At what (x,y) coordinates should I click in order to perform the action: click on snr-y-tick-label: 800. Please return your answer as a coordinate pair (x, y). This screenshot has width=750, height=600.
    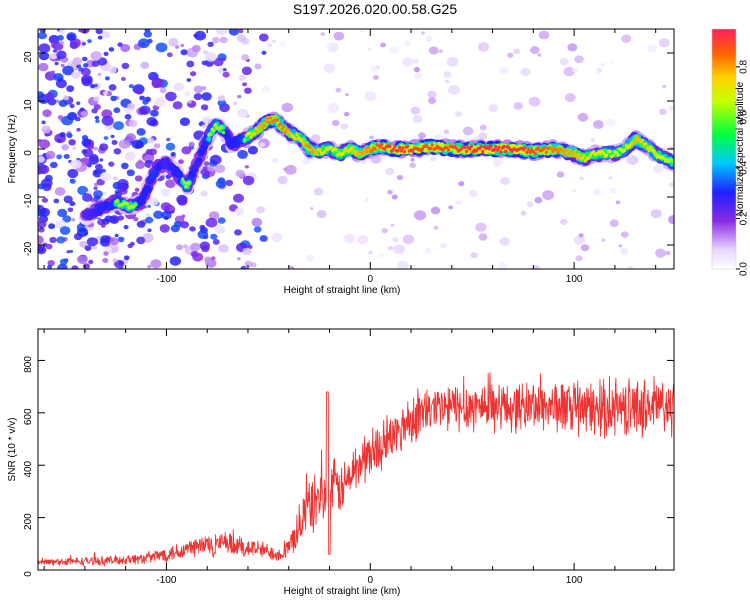
    Looking at the image, I should click on (28, 364).